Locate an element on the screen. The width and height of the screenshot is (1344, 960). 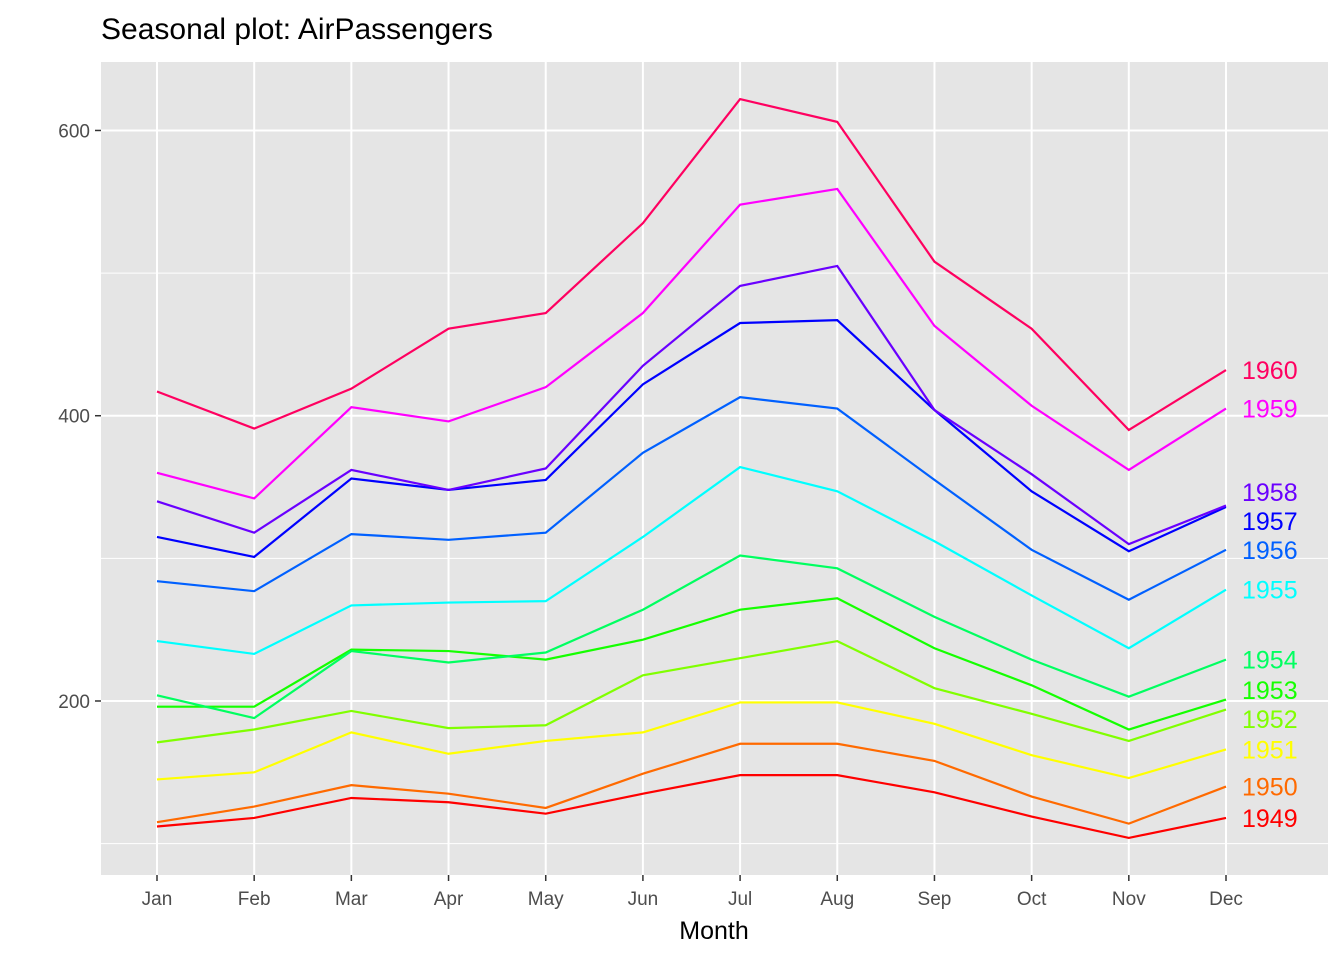
series-label-1960: 1960 is located at coordinates (1270, 371).